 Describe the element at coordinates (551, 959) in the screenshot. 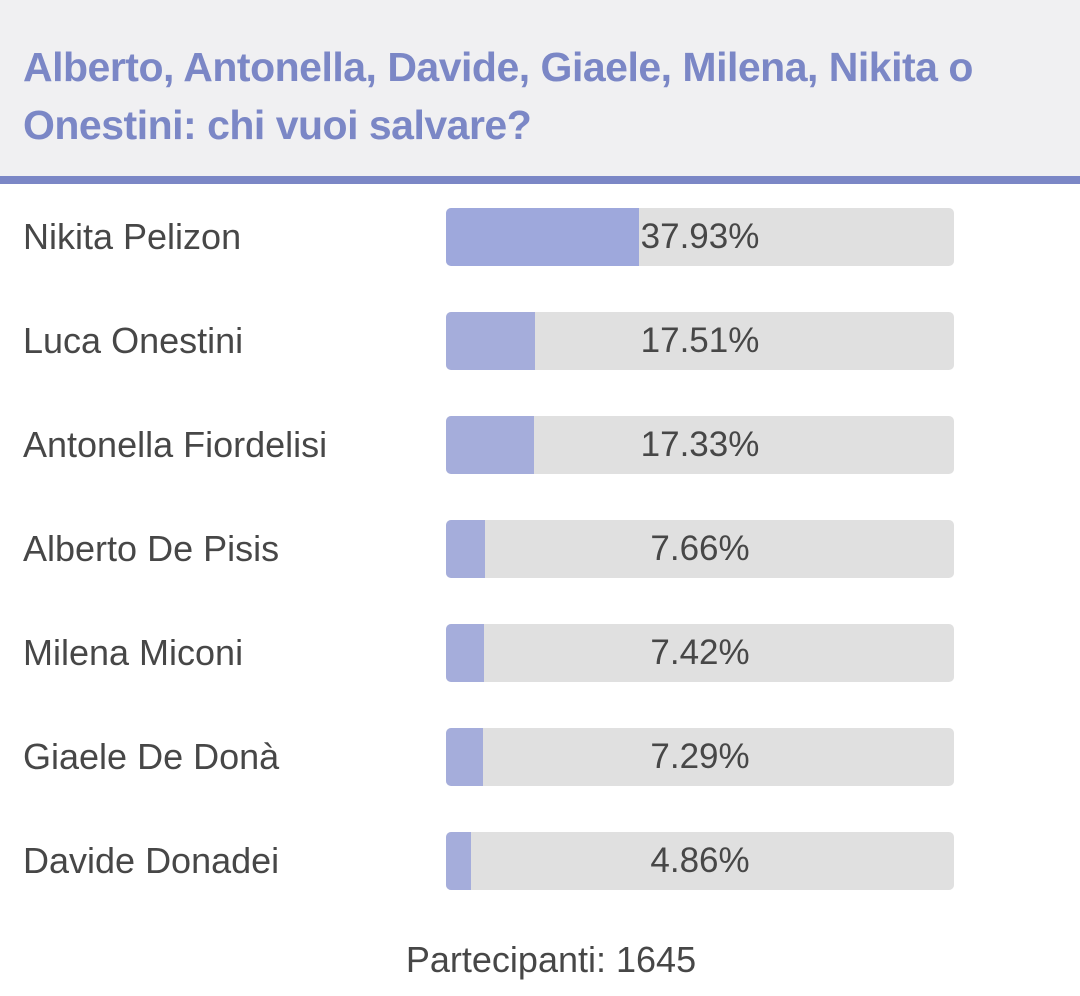

I see `participants-count: Partecipanti: 1645` at that location.